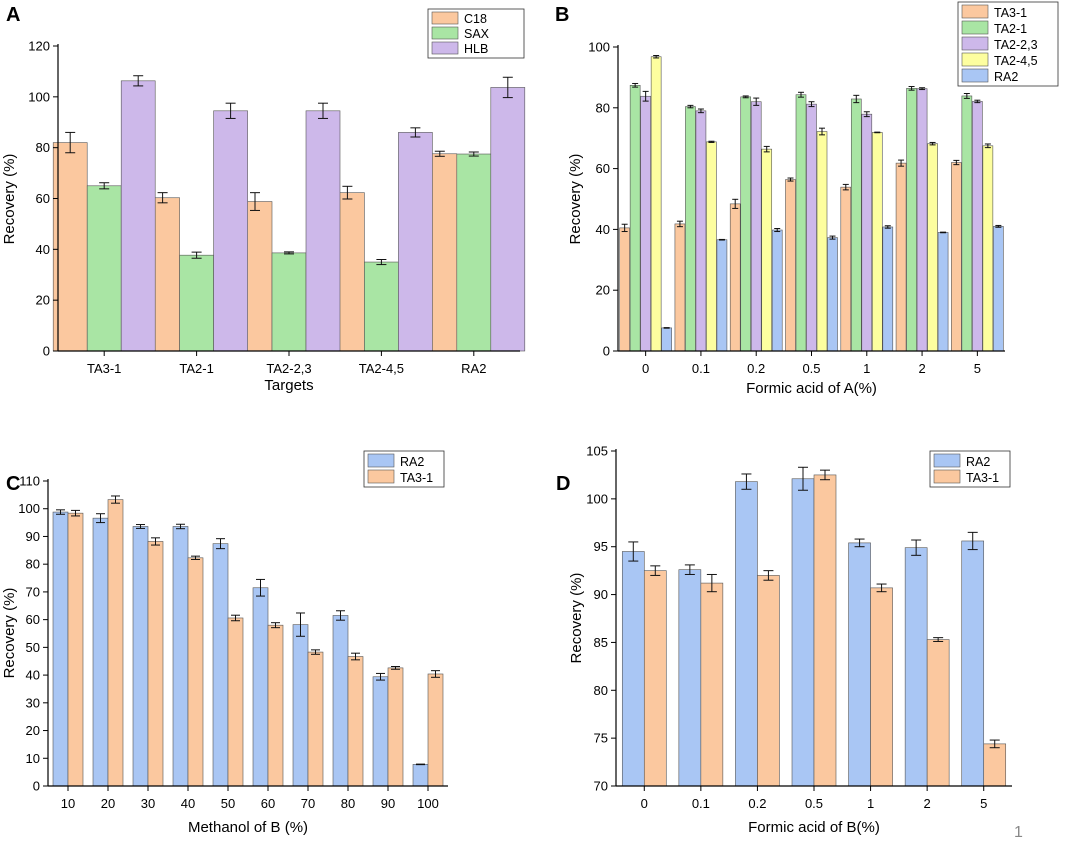 Image resolution: width=1065 pixels, height=845 pixels. What do you see at coordinates (148, 803) in the screenshot?
I see `x-tick-label: 30` at bounding box center [148, 803].